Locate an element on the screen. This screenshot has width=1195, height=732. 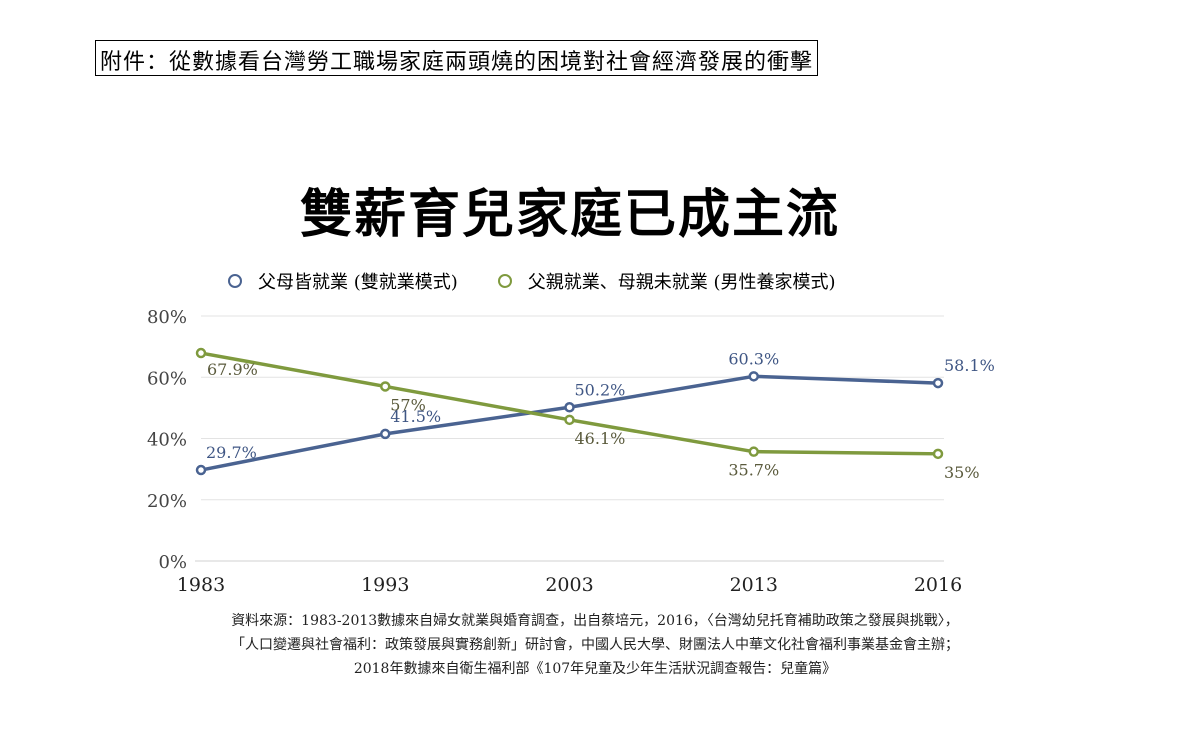
y-tick-label: 0% is located at coordinates (172, 562).